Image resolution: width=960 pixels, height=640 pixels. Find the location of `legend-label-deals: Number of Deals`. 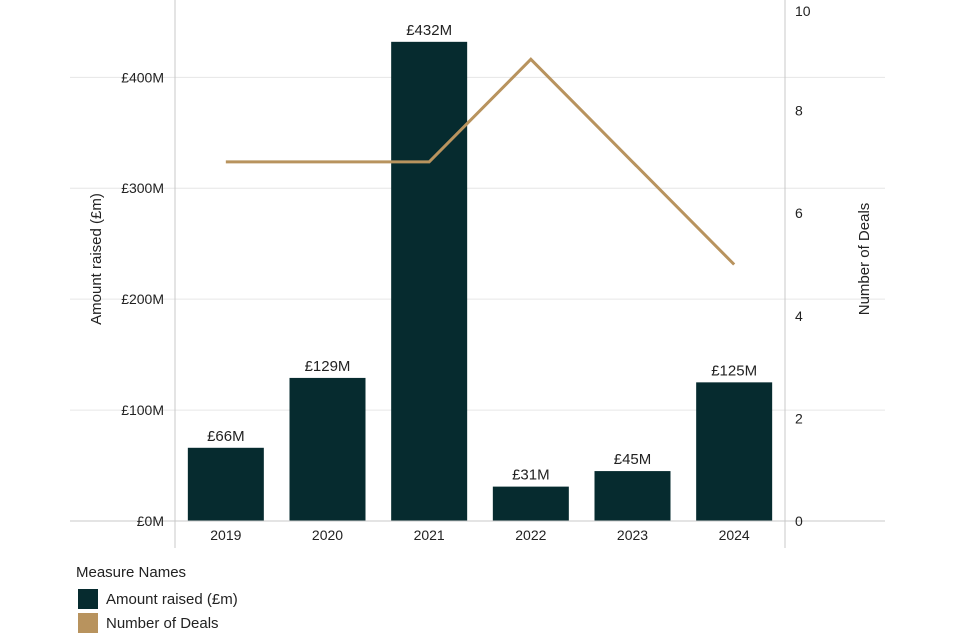

legend-label-deals: Number of Deals is located at coordinates (162, 623).